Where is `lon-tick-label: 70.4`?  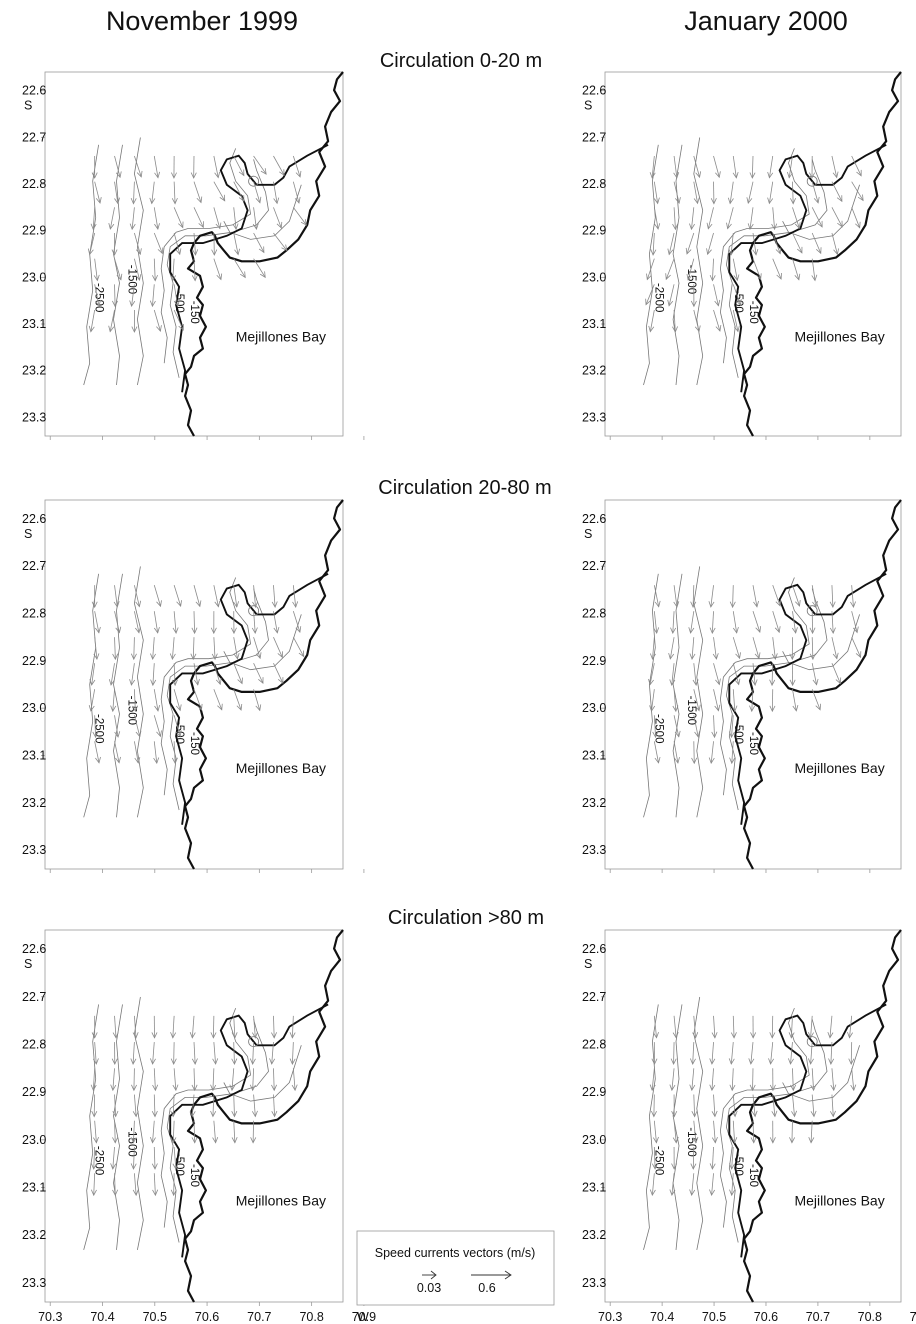
lon-tick-label: 70.4 is located at coordinates (102, 1317).